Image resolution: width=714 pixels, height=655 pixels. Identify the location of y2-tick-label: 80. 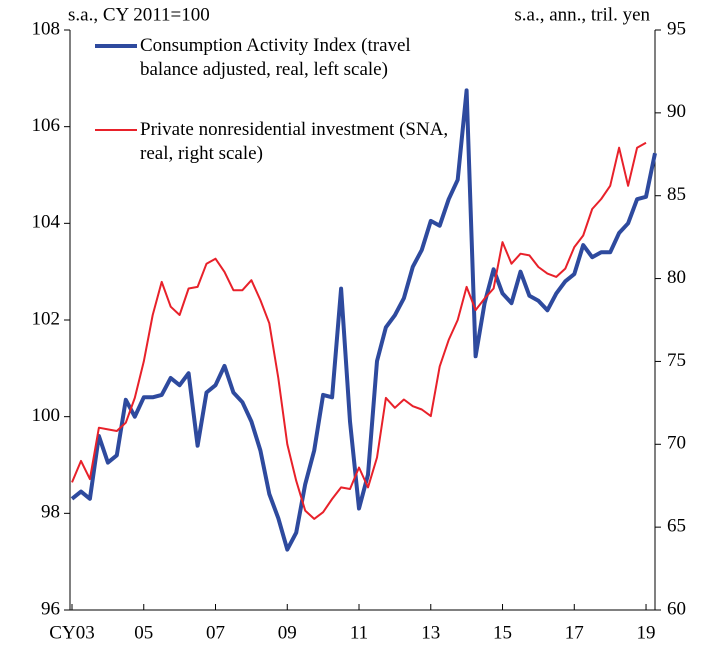
(676, 277).